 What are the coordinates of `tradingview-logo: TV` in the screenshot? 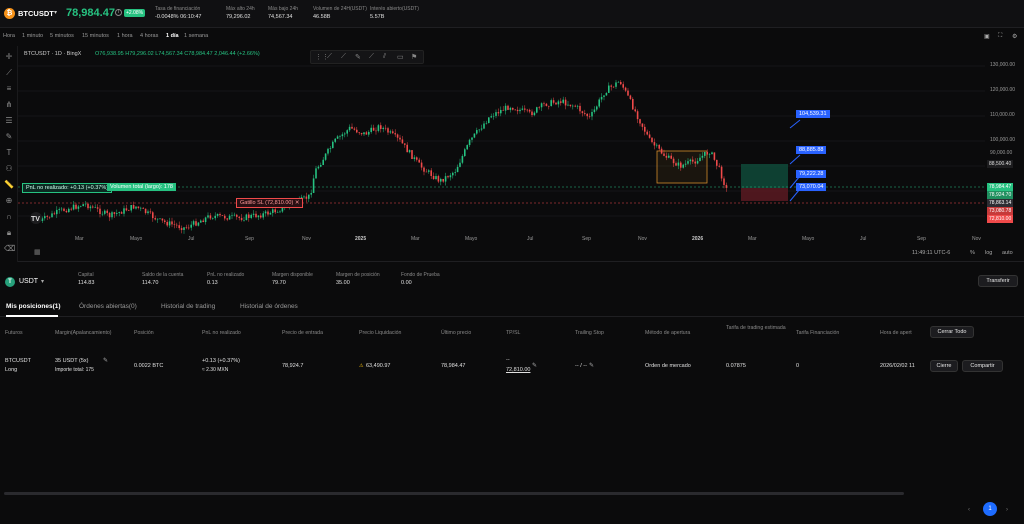 It's located at (36, 218).